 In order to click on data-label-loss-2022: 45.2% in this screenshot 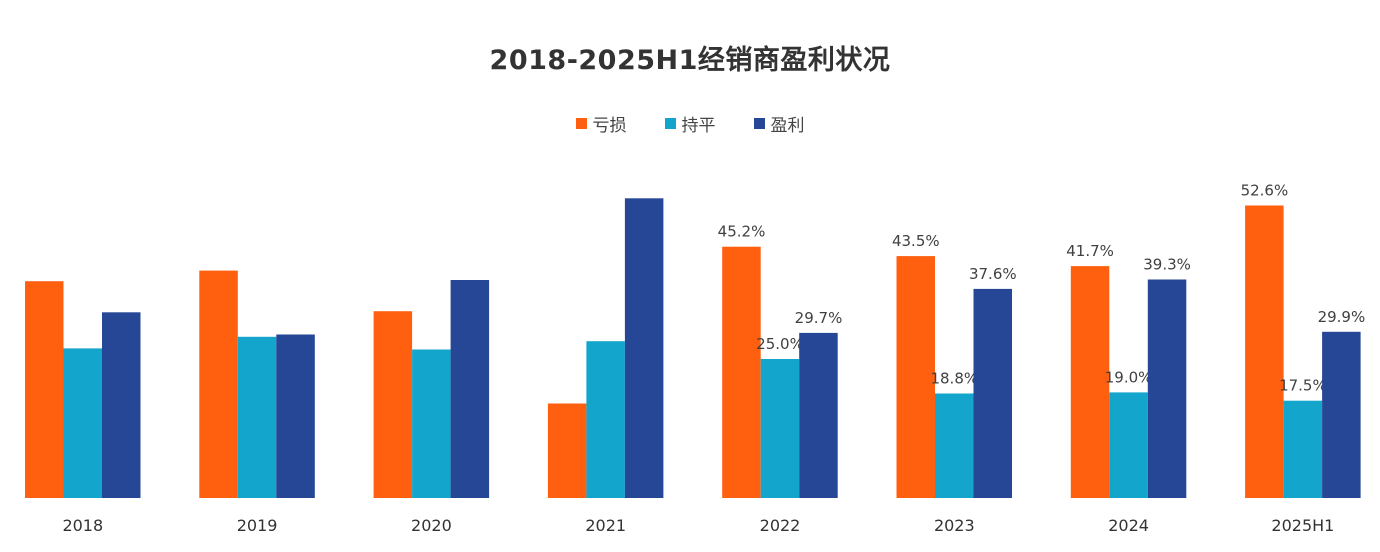, I will do `click(742, 232)`.